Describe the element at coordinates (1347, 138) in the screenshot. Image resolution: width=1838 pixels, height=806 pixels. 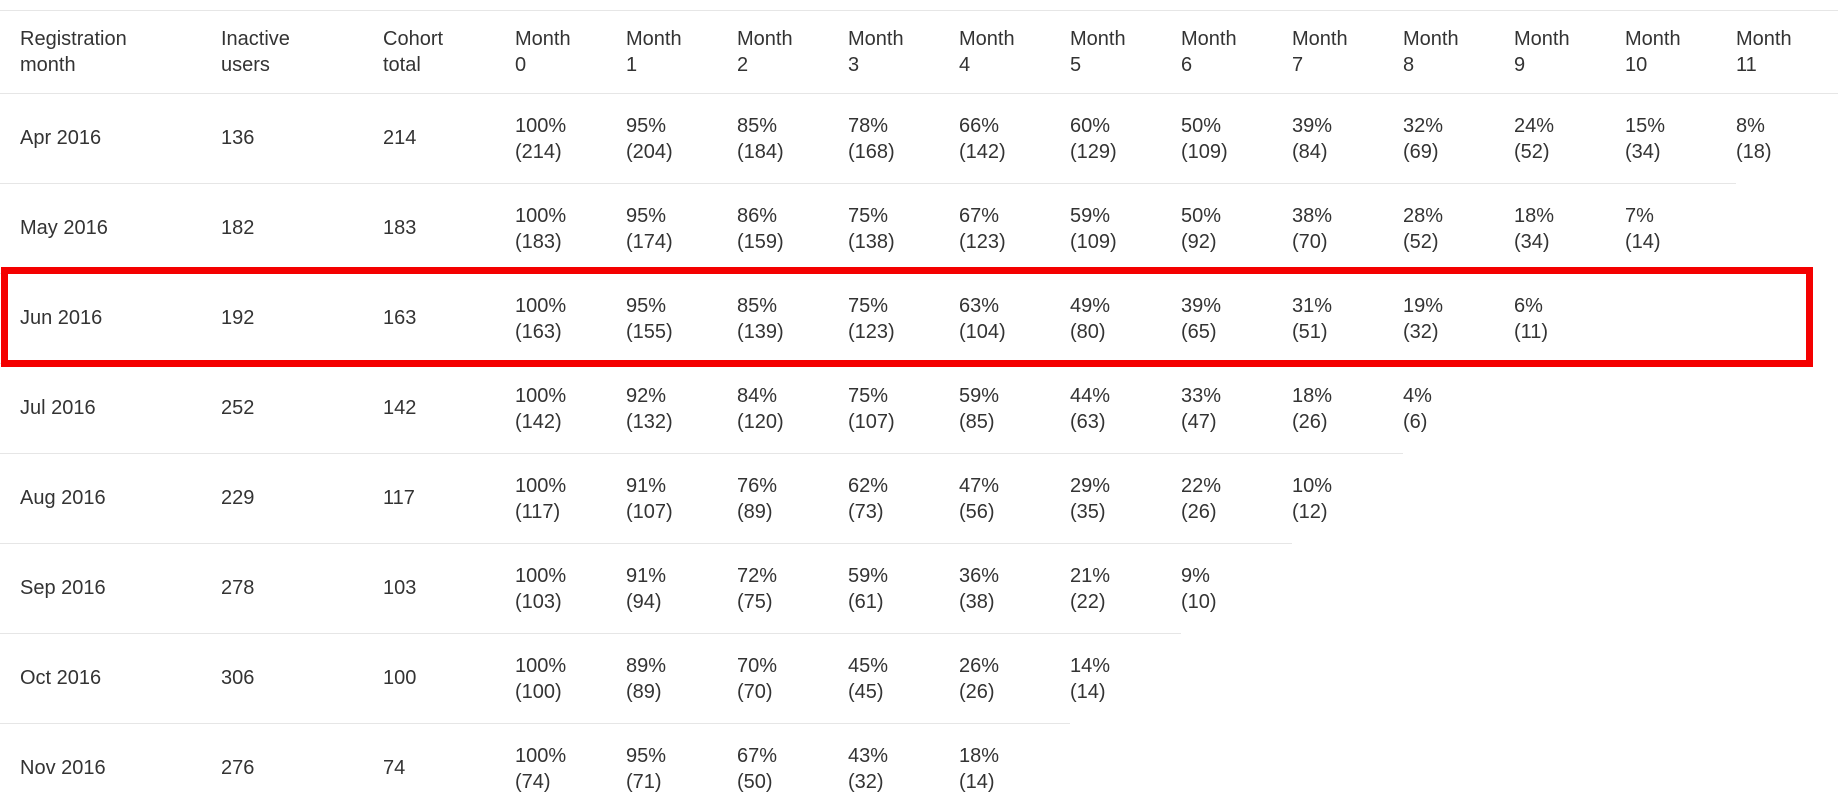
I see `retention-cell-month-7: 39% (84)` at that location.